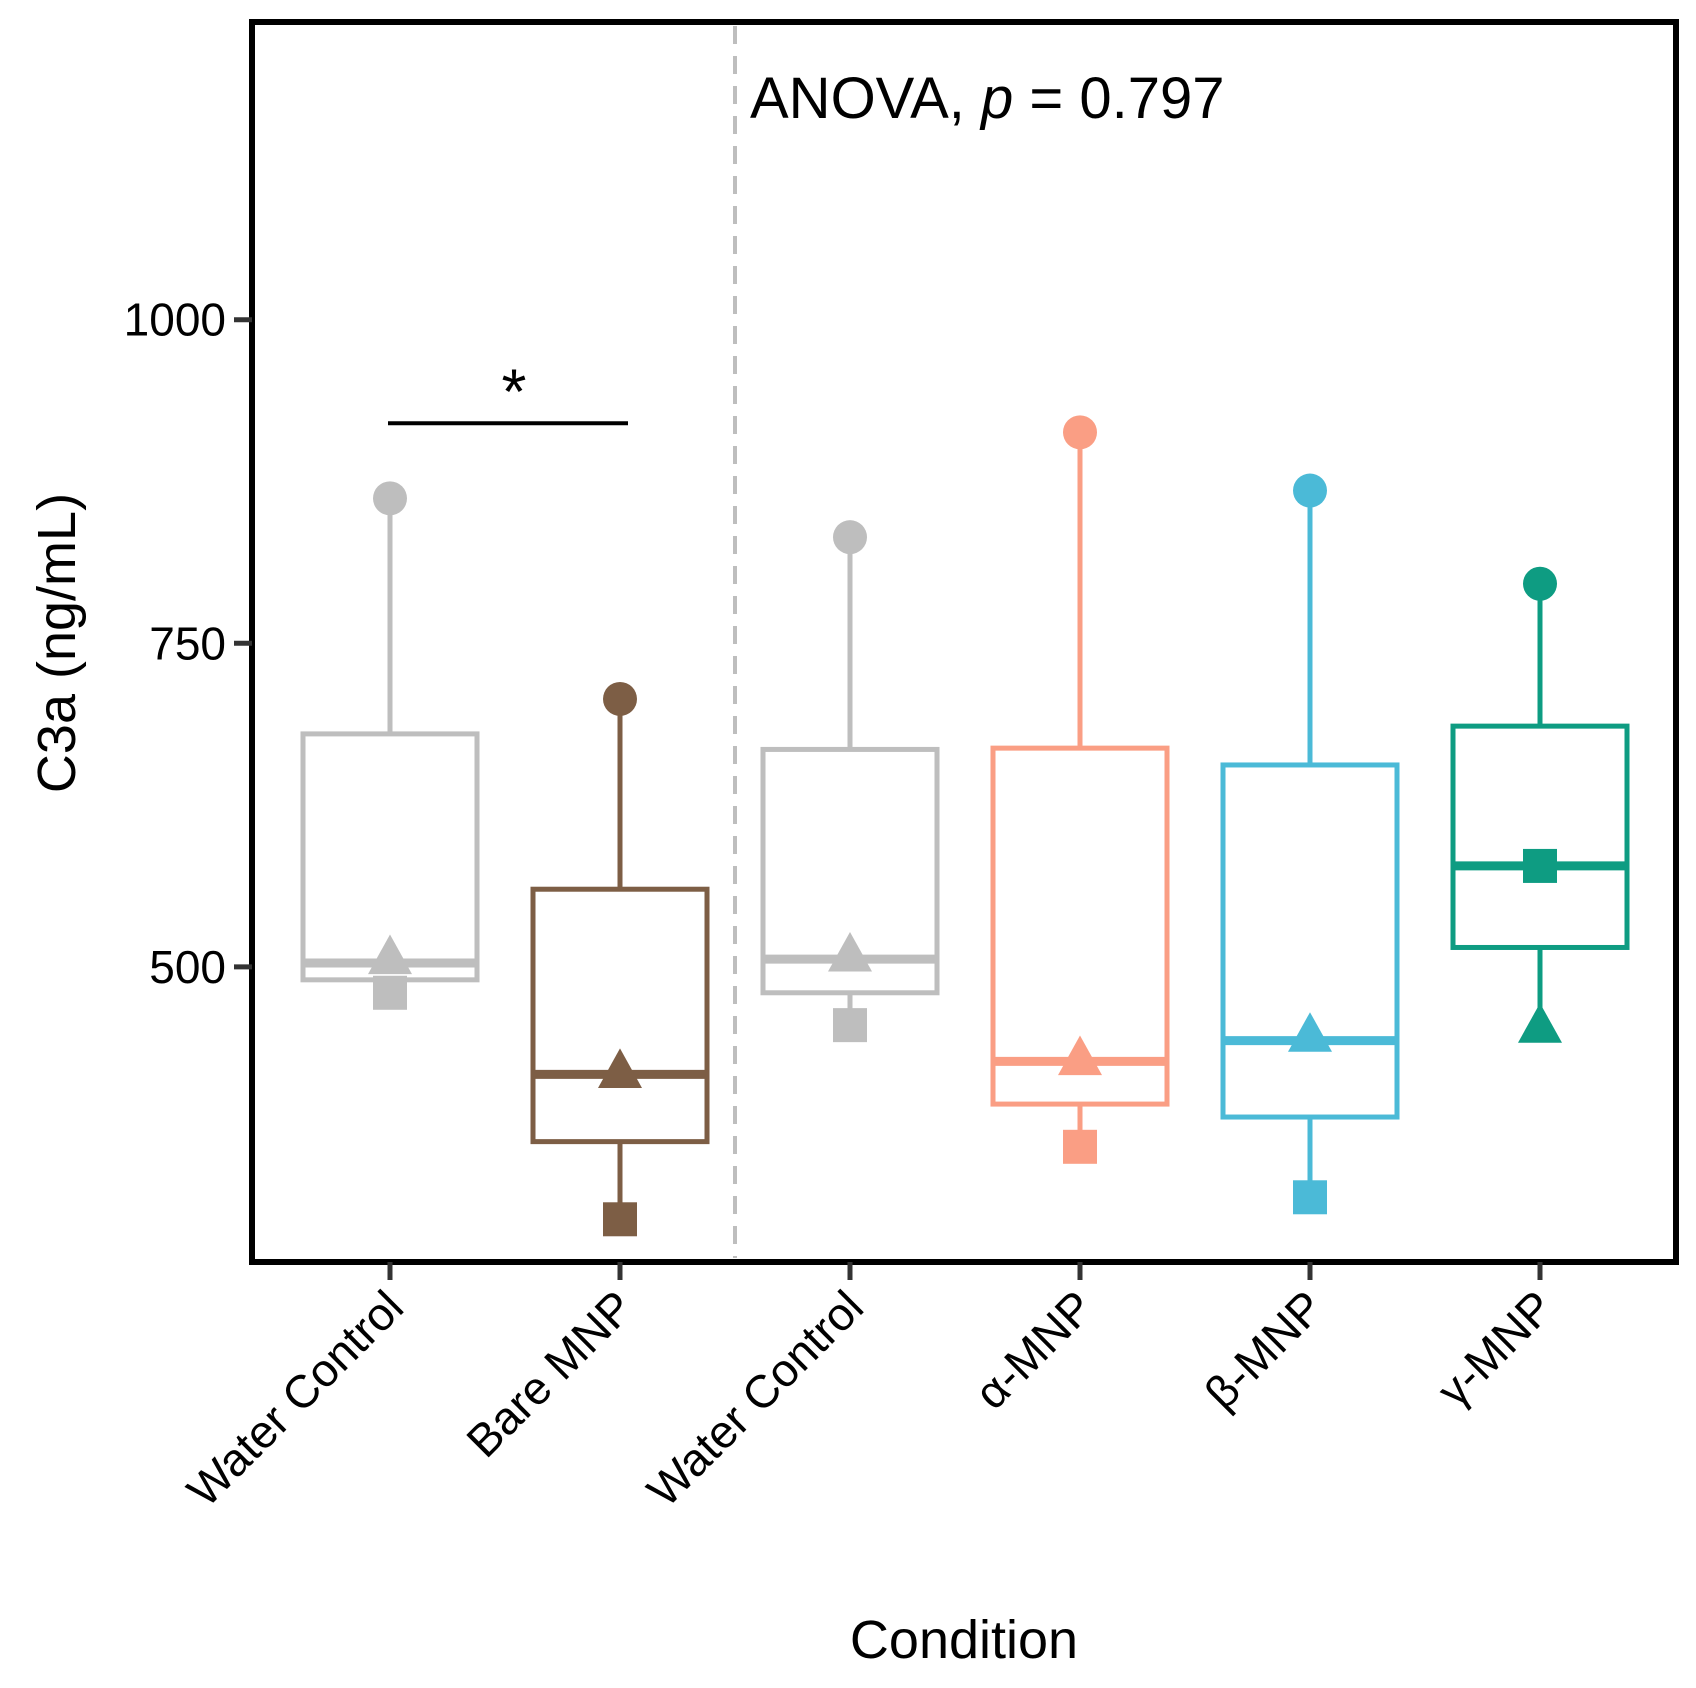 The height and width of the screenshot is (1688, 1696). I want to click on y-axis: 500 750 1000, so click(188, 643).